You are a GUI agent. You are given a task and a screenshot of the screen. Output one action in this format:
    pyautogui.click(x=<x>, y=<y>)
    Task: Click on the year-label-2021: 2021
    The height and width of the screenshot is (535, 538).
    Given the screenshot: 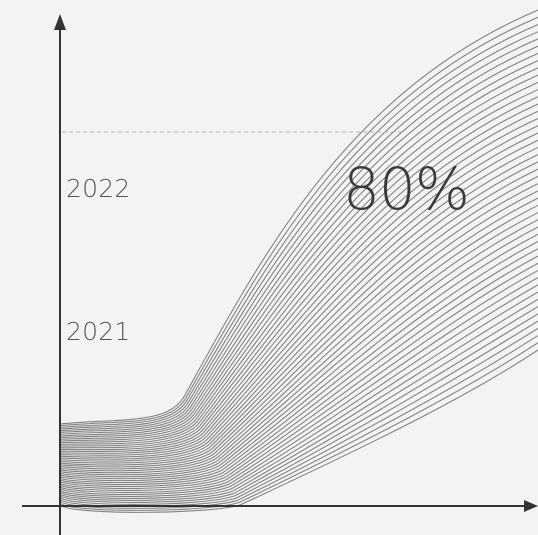 What is the action you would take?
    pyautogui.click(x=98, y=331)
    